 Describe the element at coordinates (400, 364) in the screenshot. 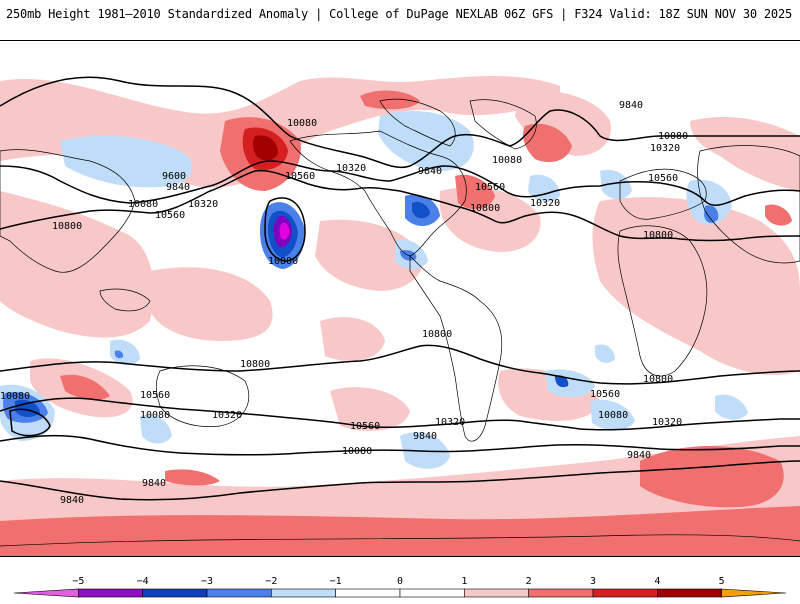

I see `contour-10800-south` at that location.